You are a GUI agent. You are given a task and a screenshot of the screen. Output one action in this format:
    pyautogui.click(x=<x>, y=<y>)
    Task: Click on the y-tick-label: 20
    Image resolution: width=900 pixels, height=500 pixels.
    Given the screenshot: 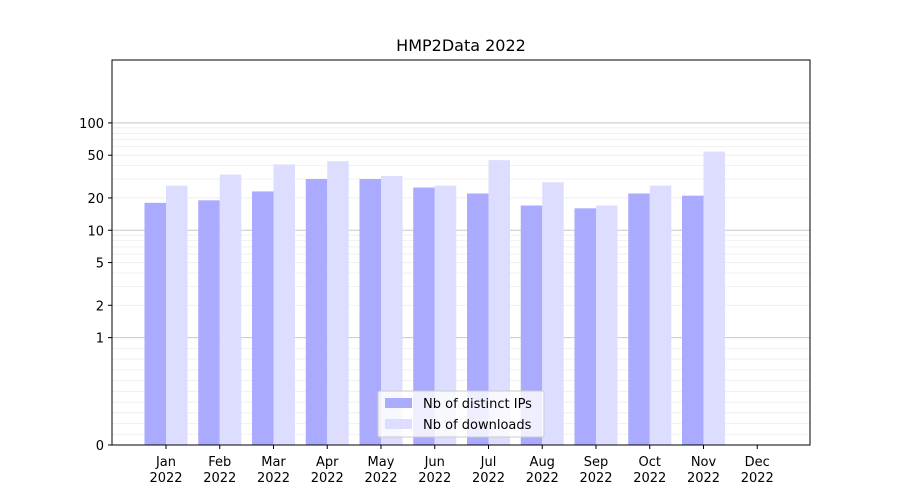 What is the action you would take?
    pyautogui.click(x=95, y=199)
    